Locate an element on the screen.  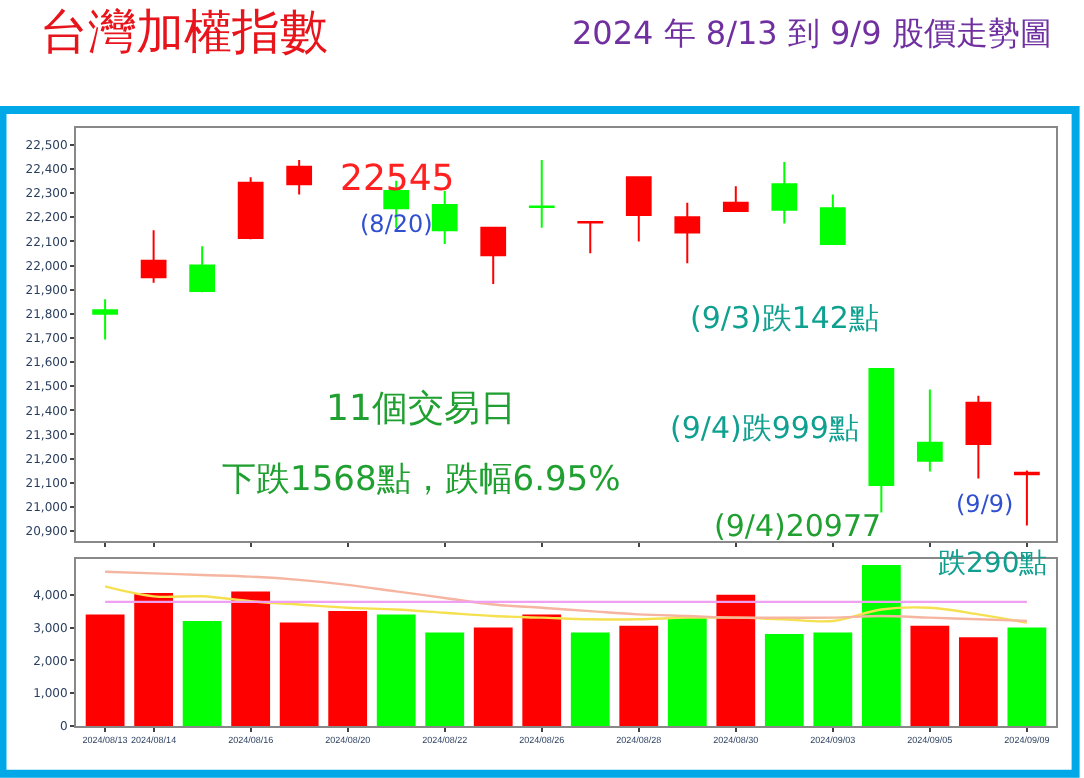
annotation: 22545 is located at coordinates (397, 179).